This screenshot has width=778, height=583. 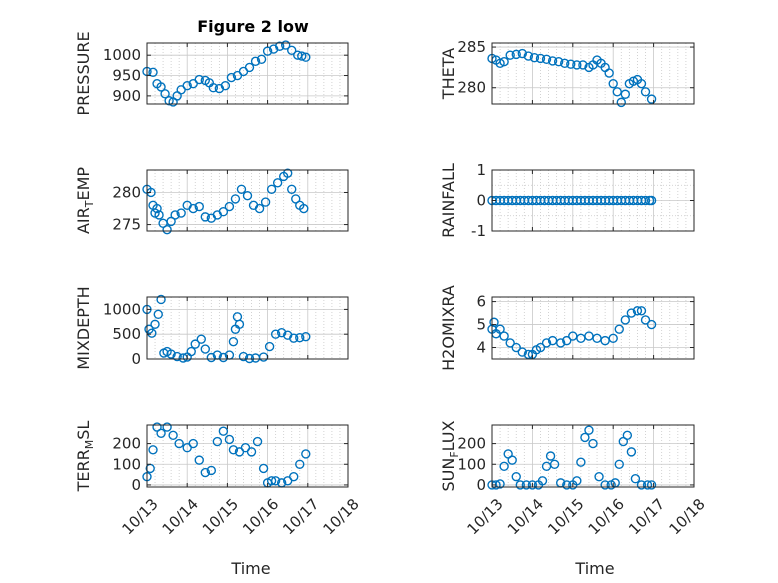 I want to click on y-tick-label: 100, so click(x=126, y=464).